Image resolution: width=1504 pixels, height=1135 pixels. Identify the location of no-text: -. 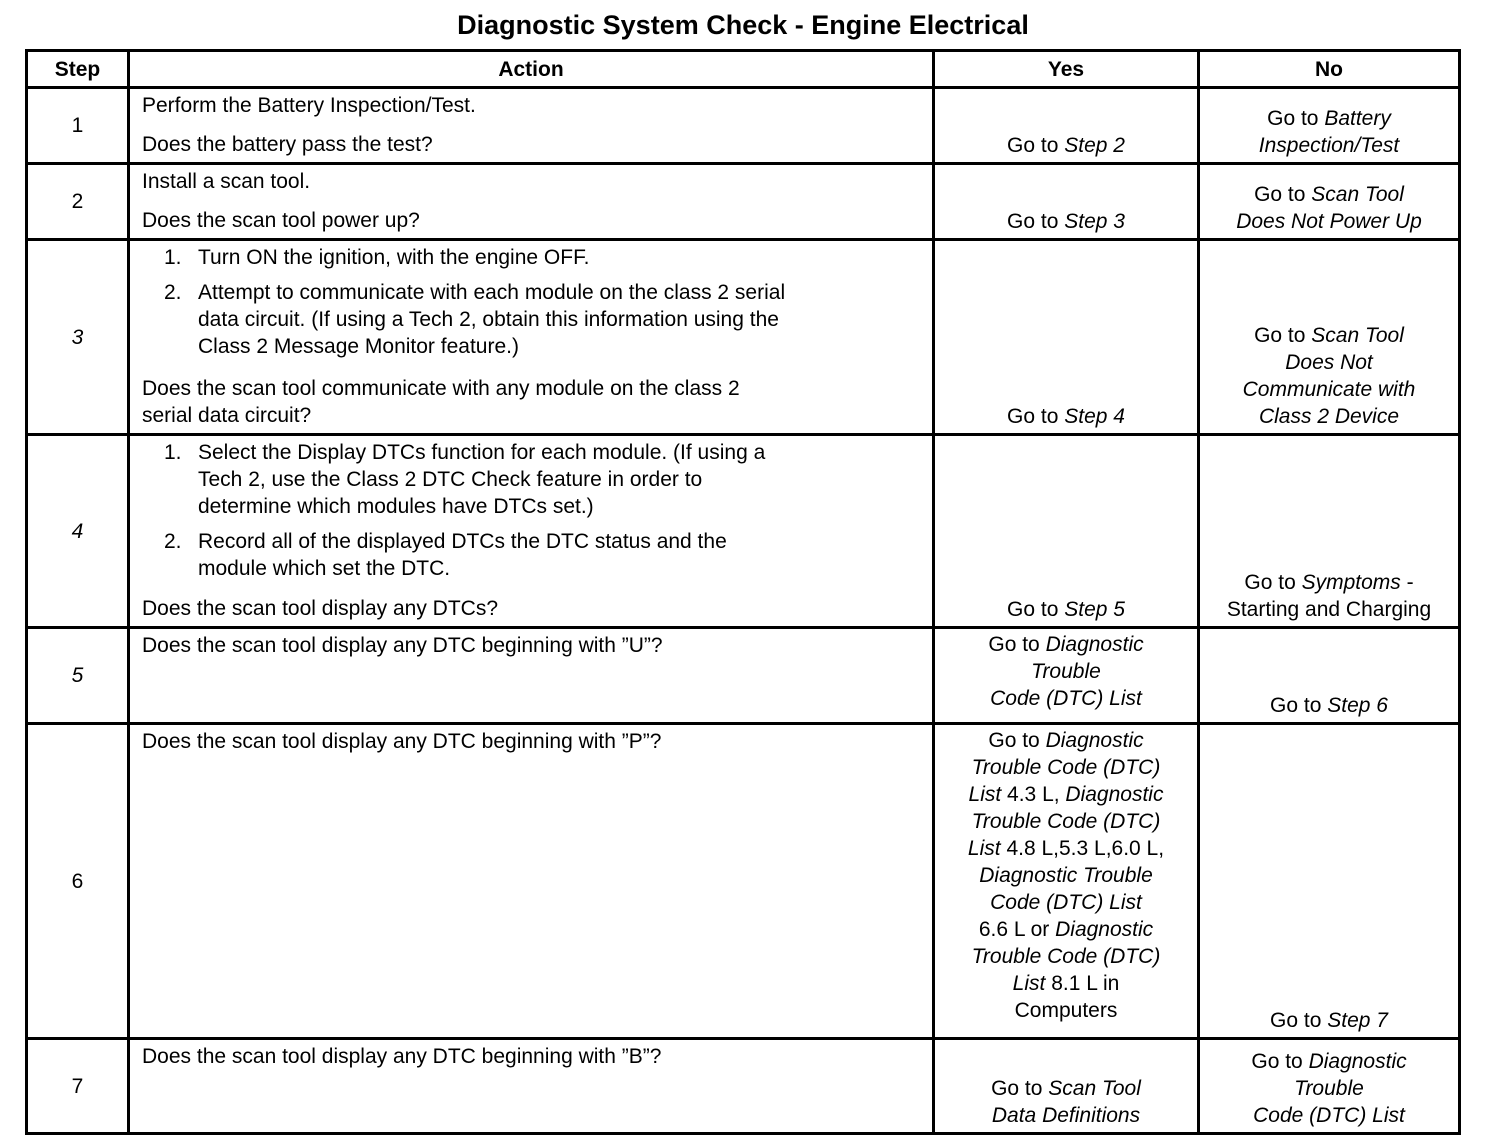
(1407, 582).